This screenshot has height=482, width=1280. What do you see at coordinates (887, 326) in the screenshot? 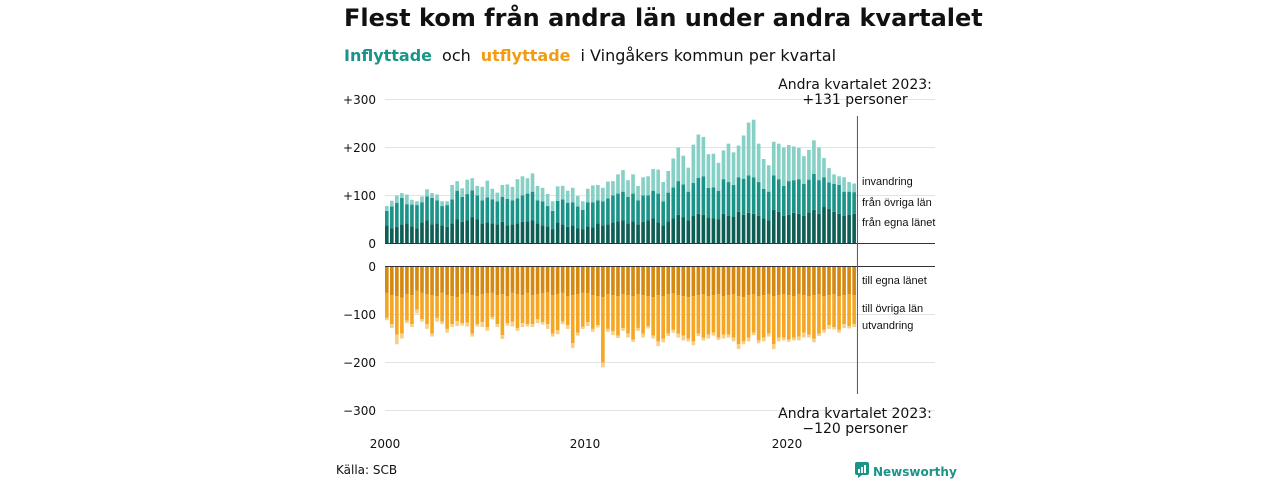
I see `series-label-utvandring: utvandring` at bounding box center [887, 326].